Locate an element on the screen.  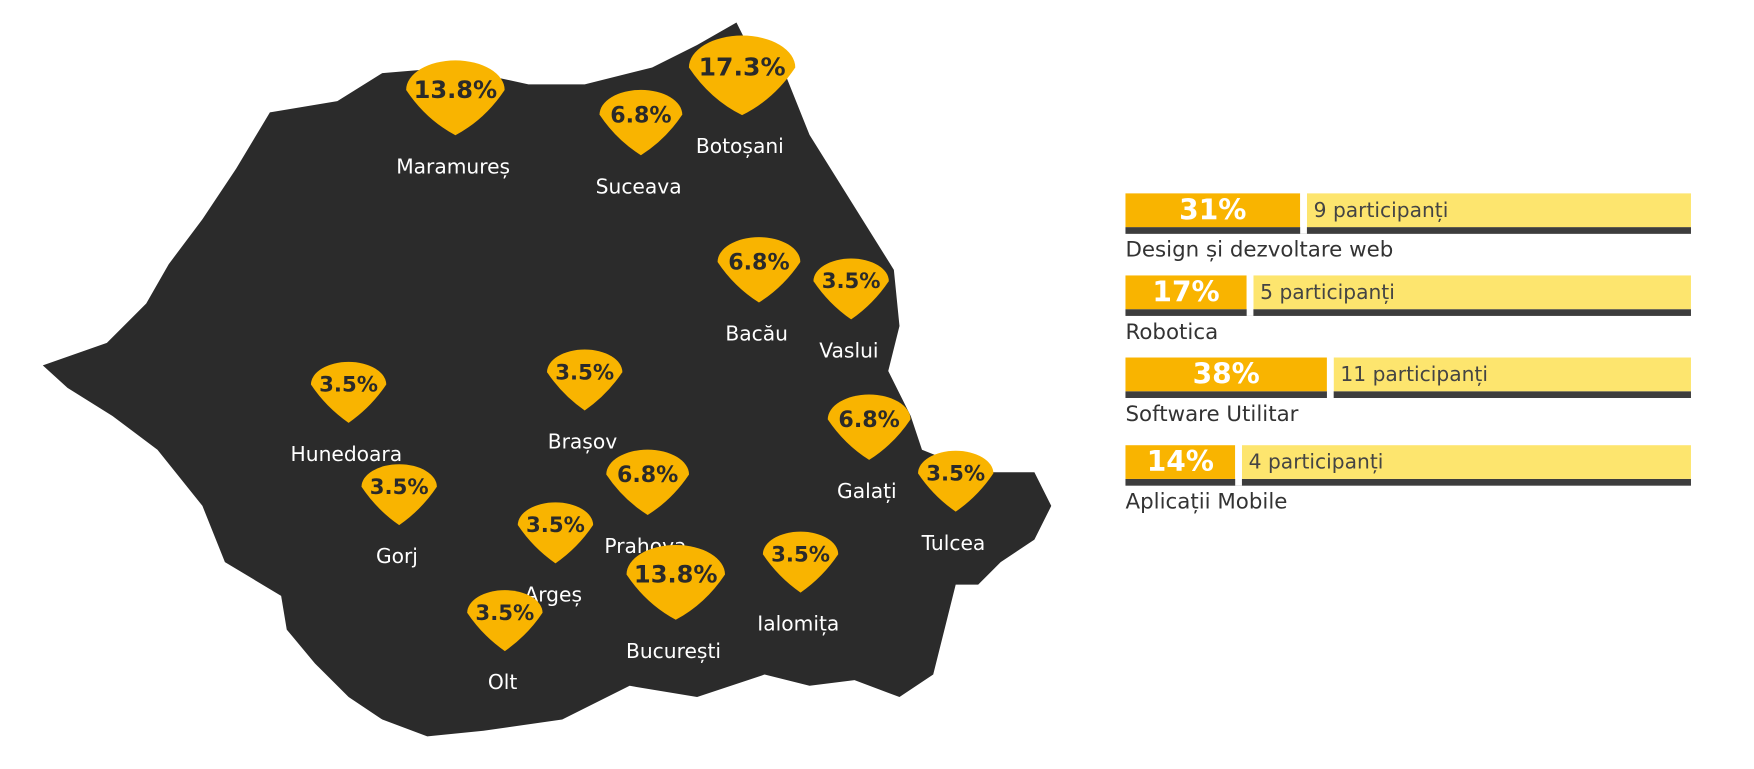
county-name: București is located at coordinates (673, 651).